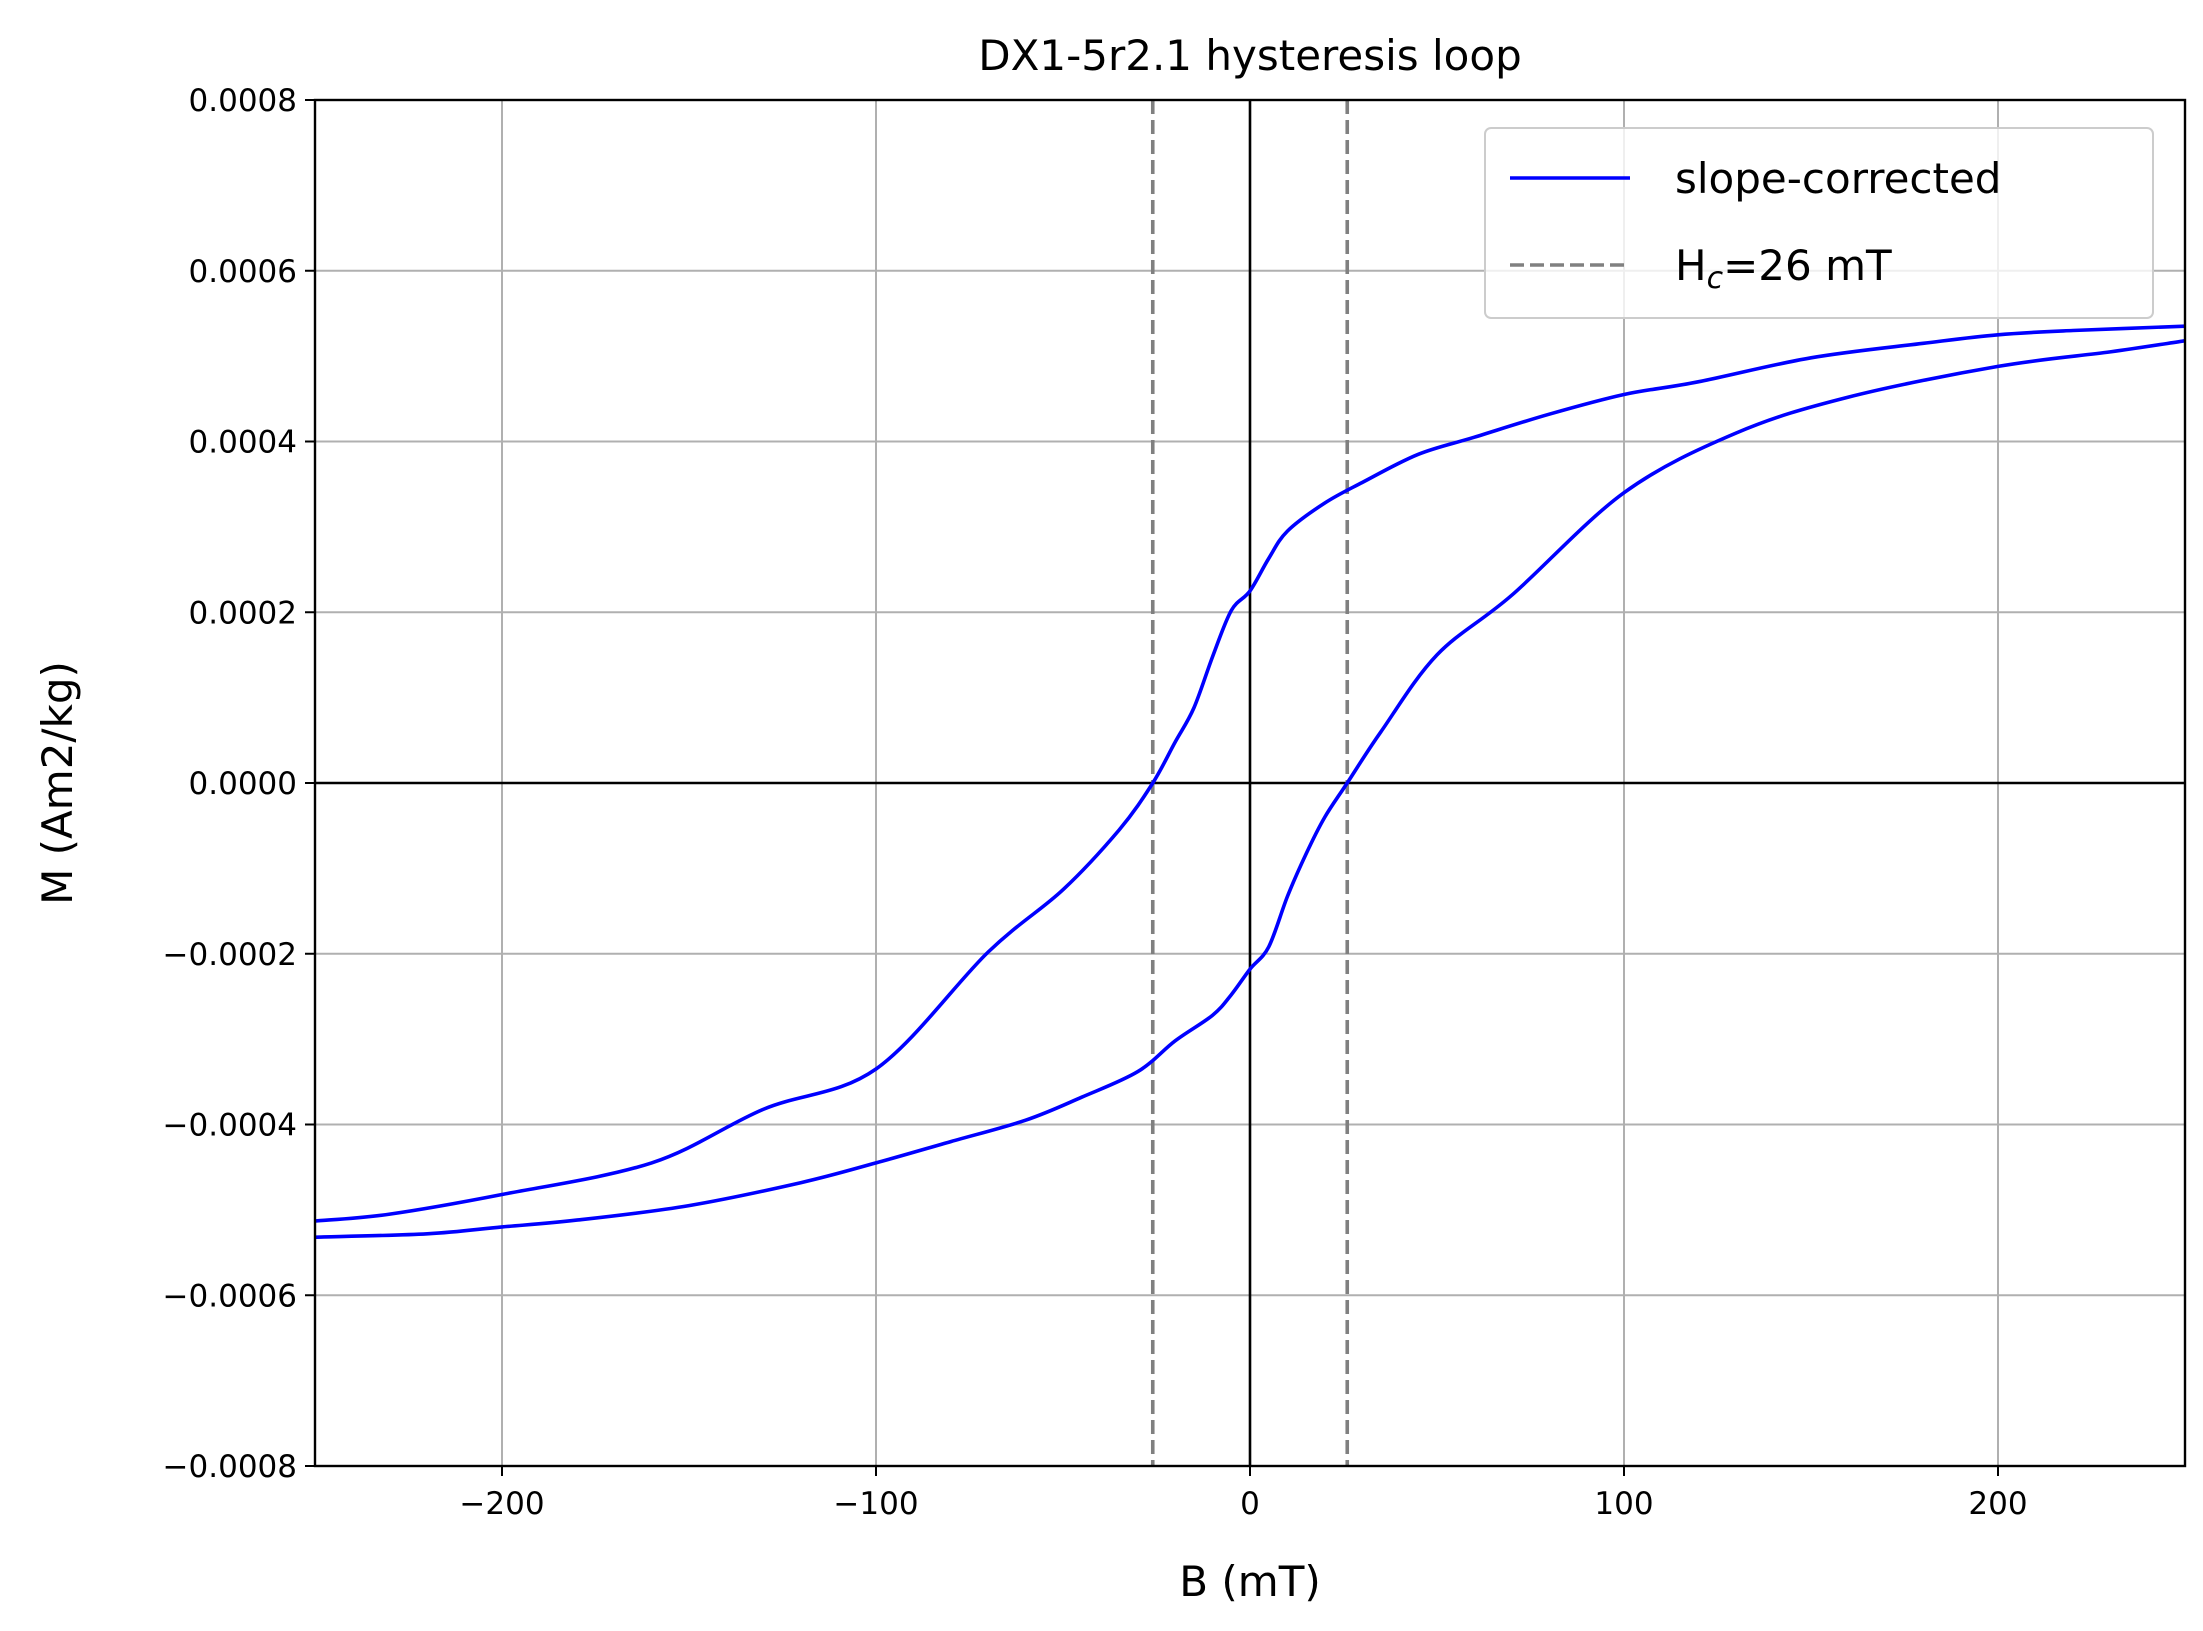 This screenshot has height=1631, width=2203. I want to click on y-tick-label-3: −0.0002, so click(230, 955).